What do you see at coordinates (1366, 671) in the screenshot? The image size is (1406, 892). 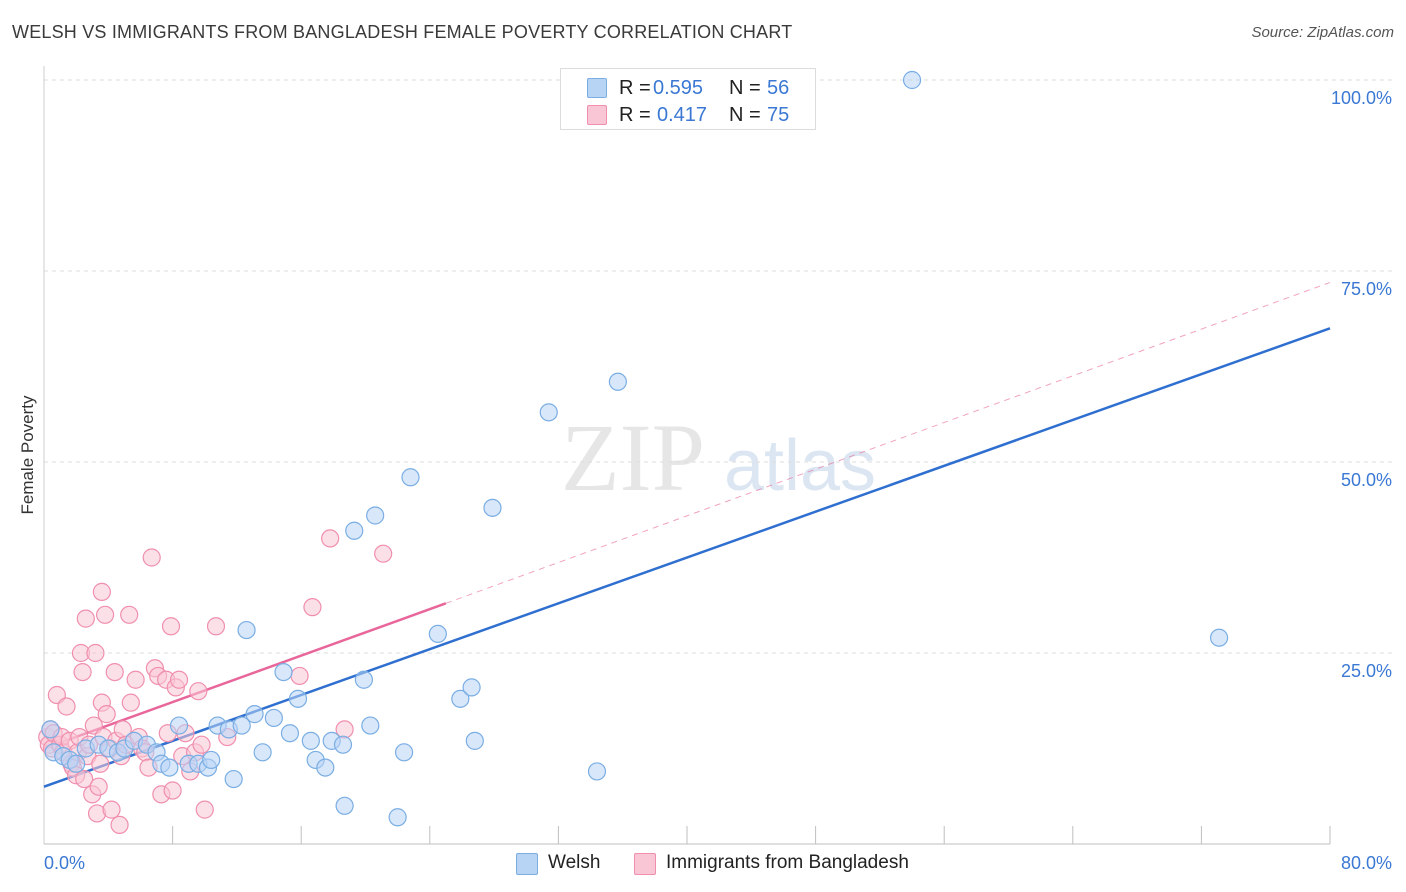 I see `y-tick-label: 25.0%` at bounding box center [1366, 671].